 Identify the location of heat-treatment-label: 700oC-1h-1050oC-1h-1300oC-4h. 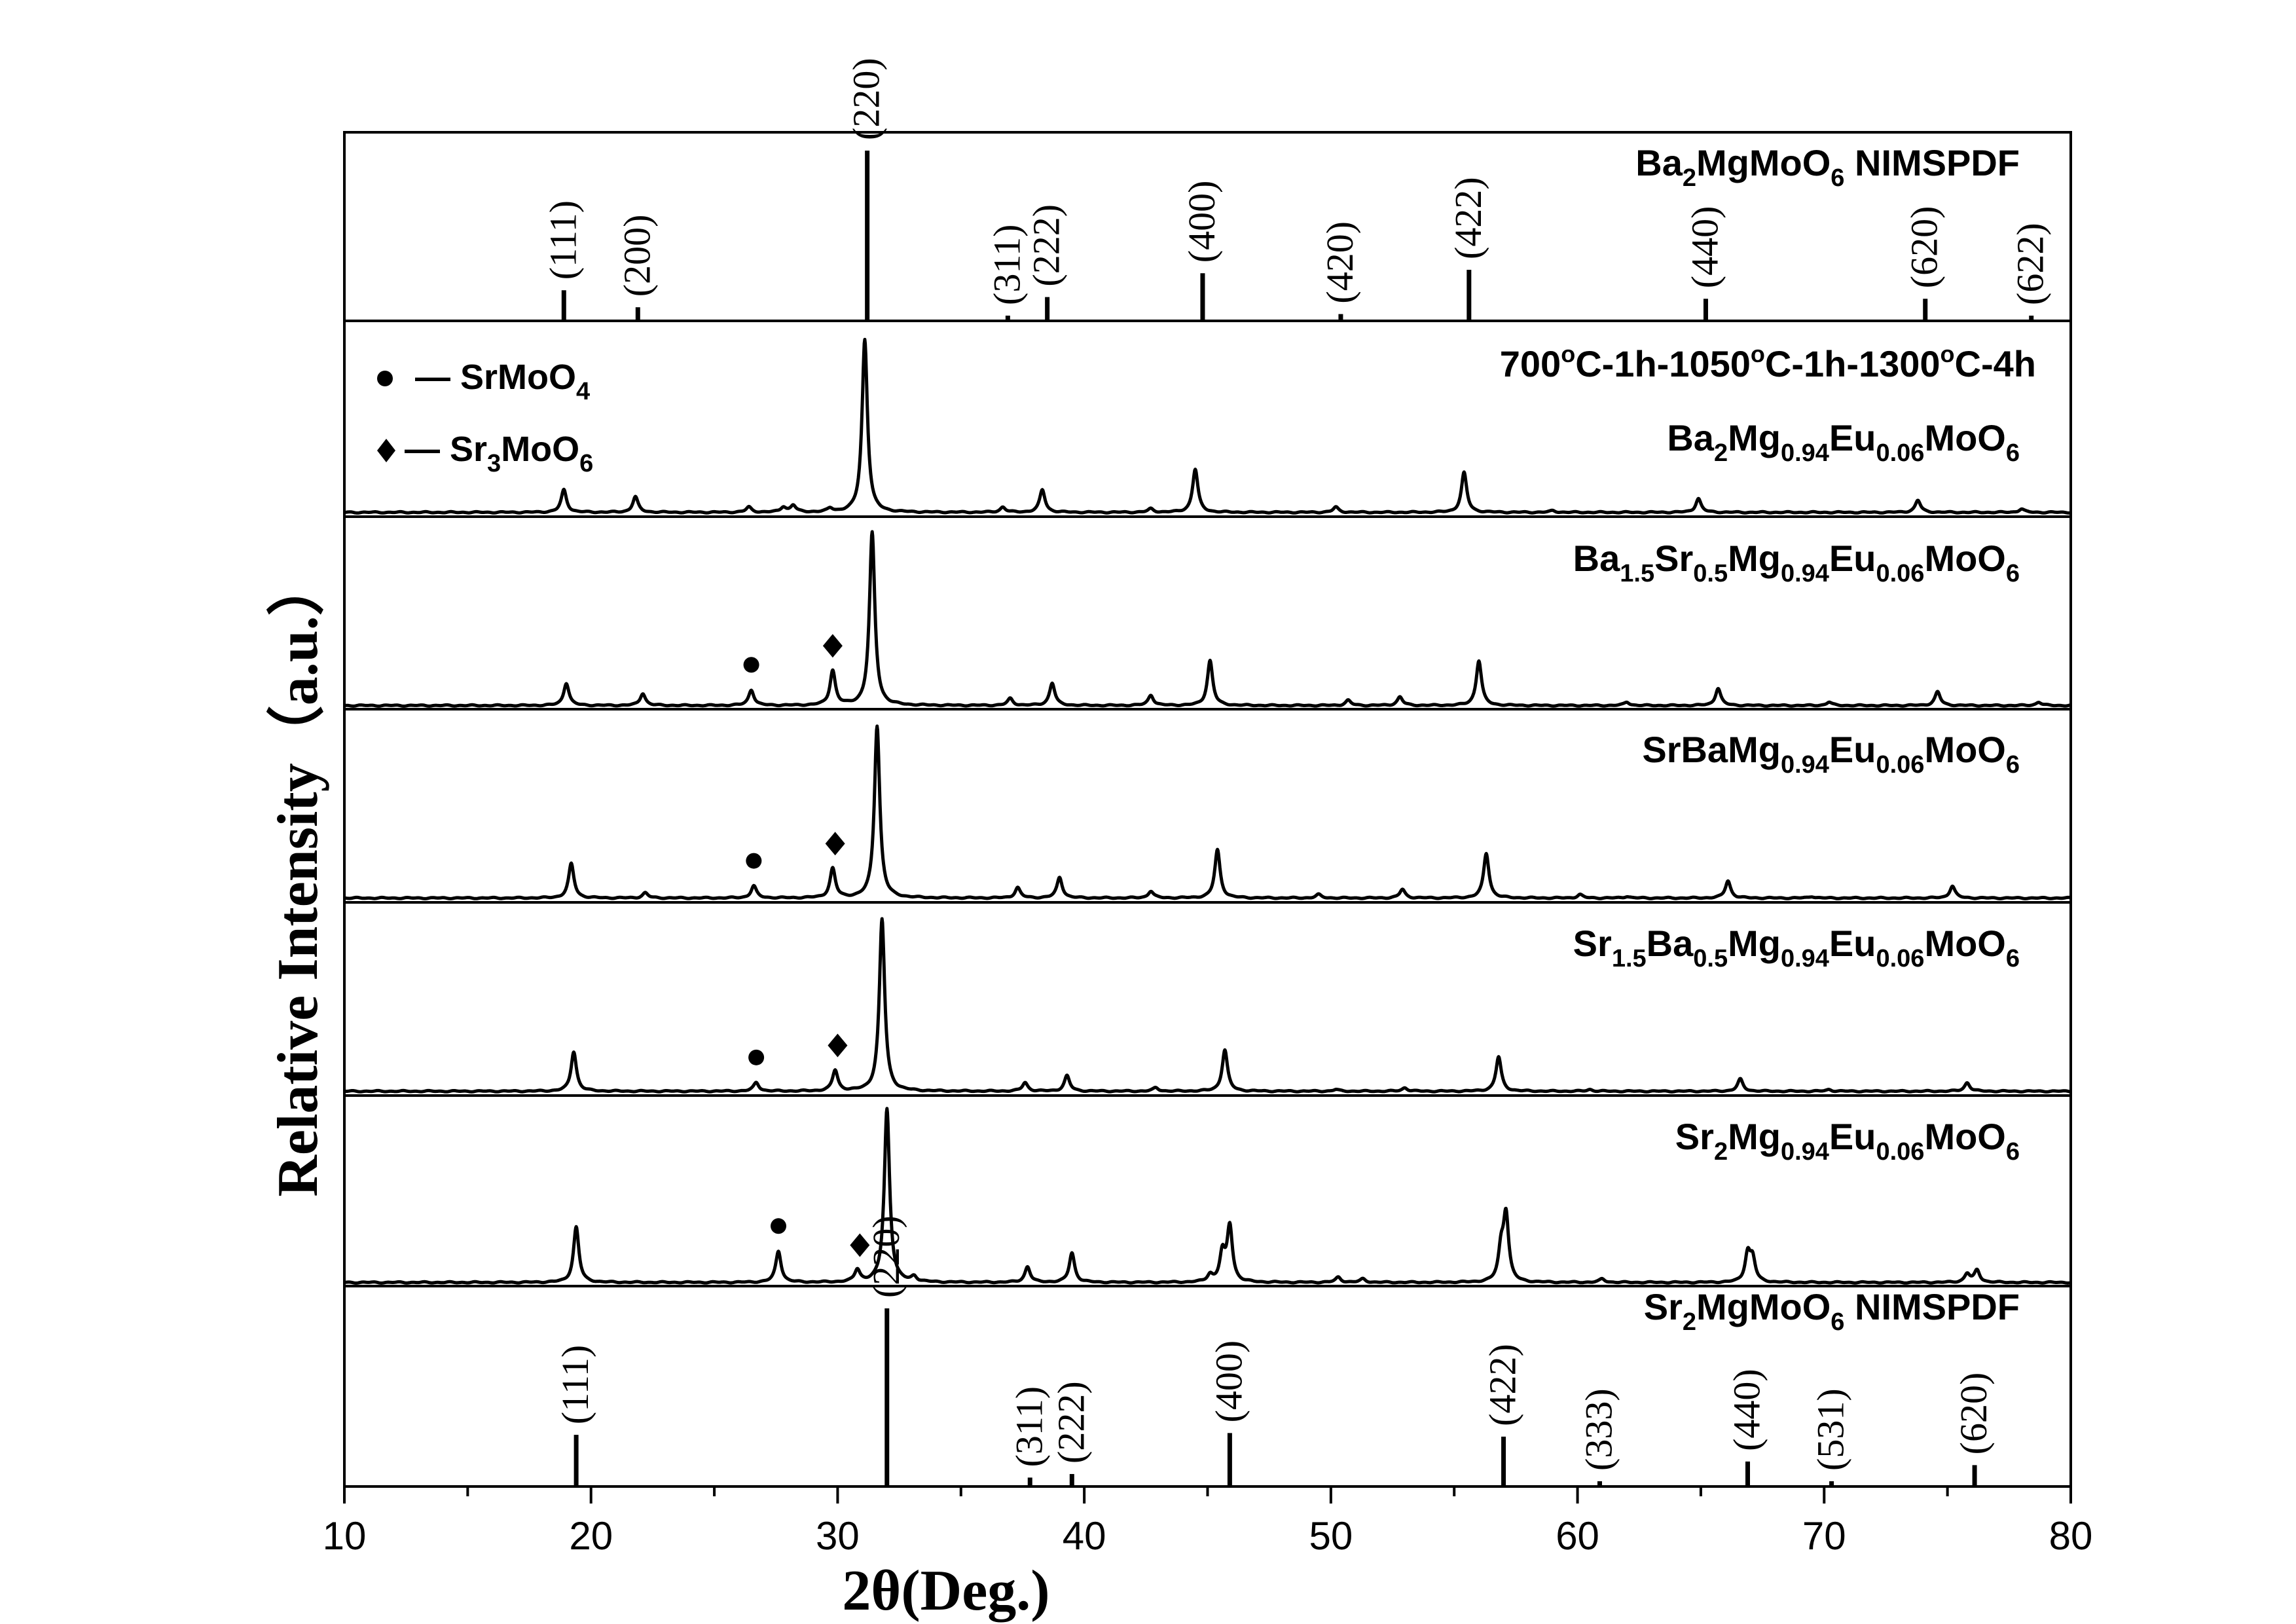
(1768, 362).